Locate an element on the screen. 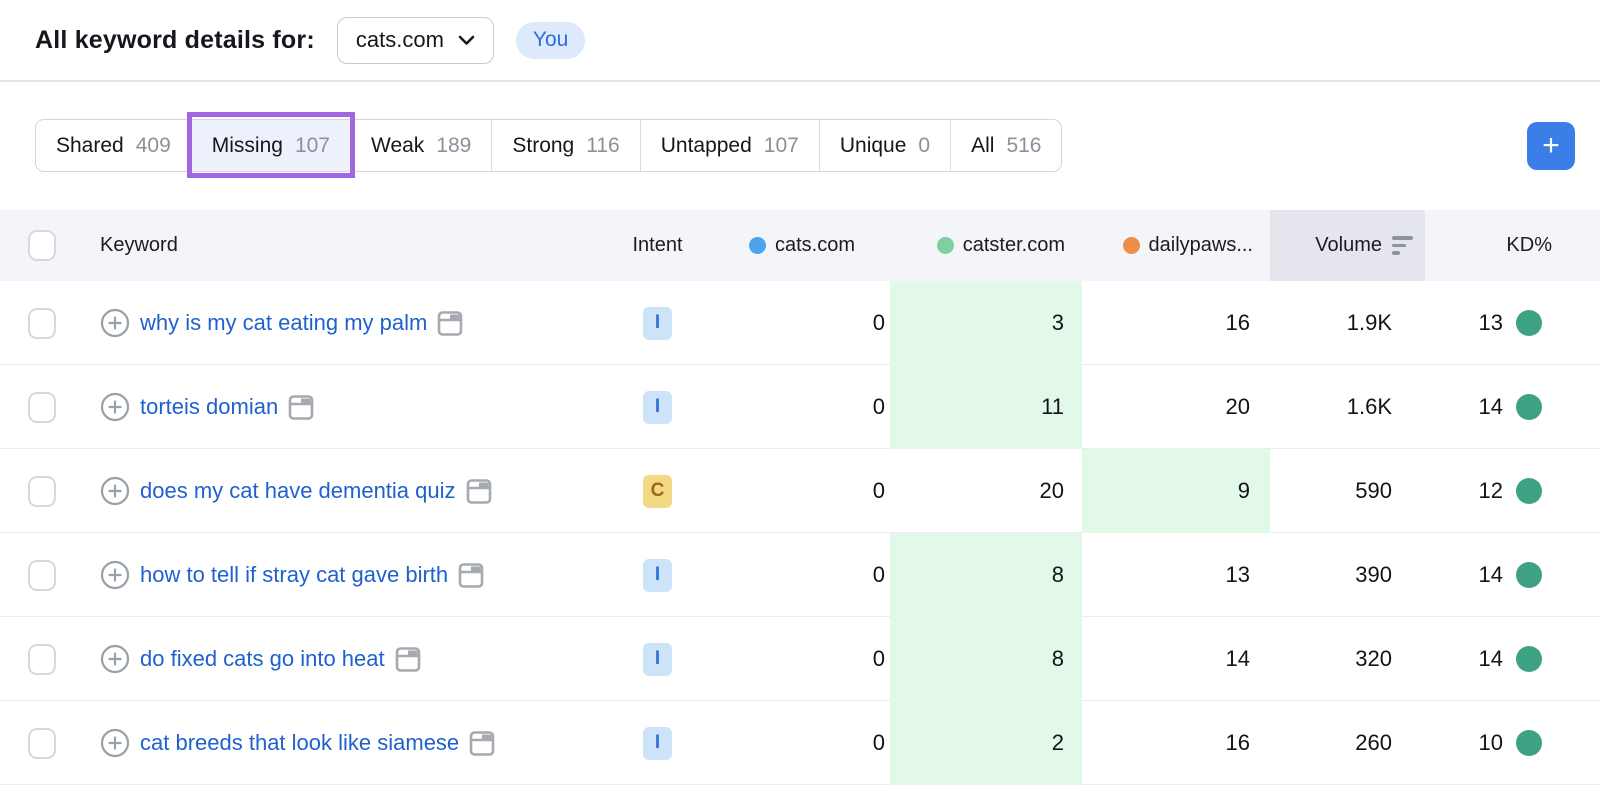 The image size is (1600, 799). catster-com-position: 11 is located at coordinates (1052, 406).